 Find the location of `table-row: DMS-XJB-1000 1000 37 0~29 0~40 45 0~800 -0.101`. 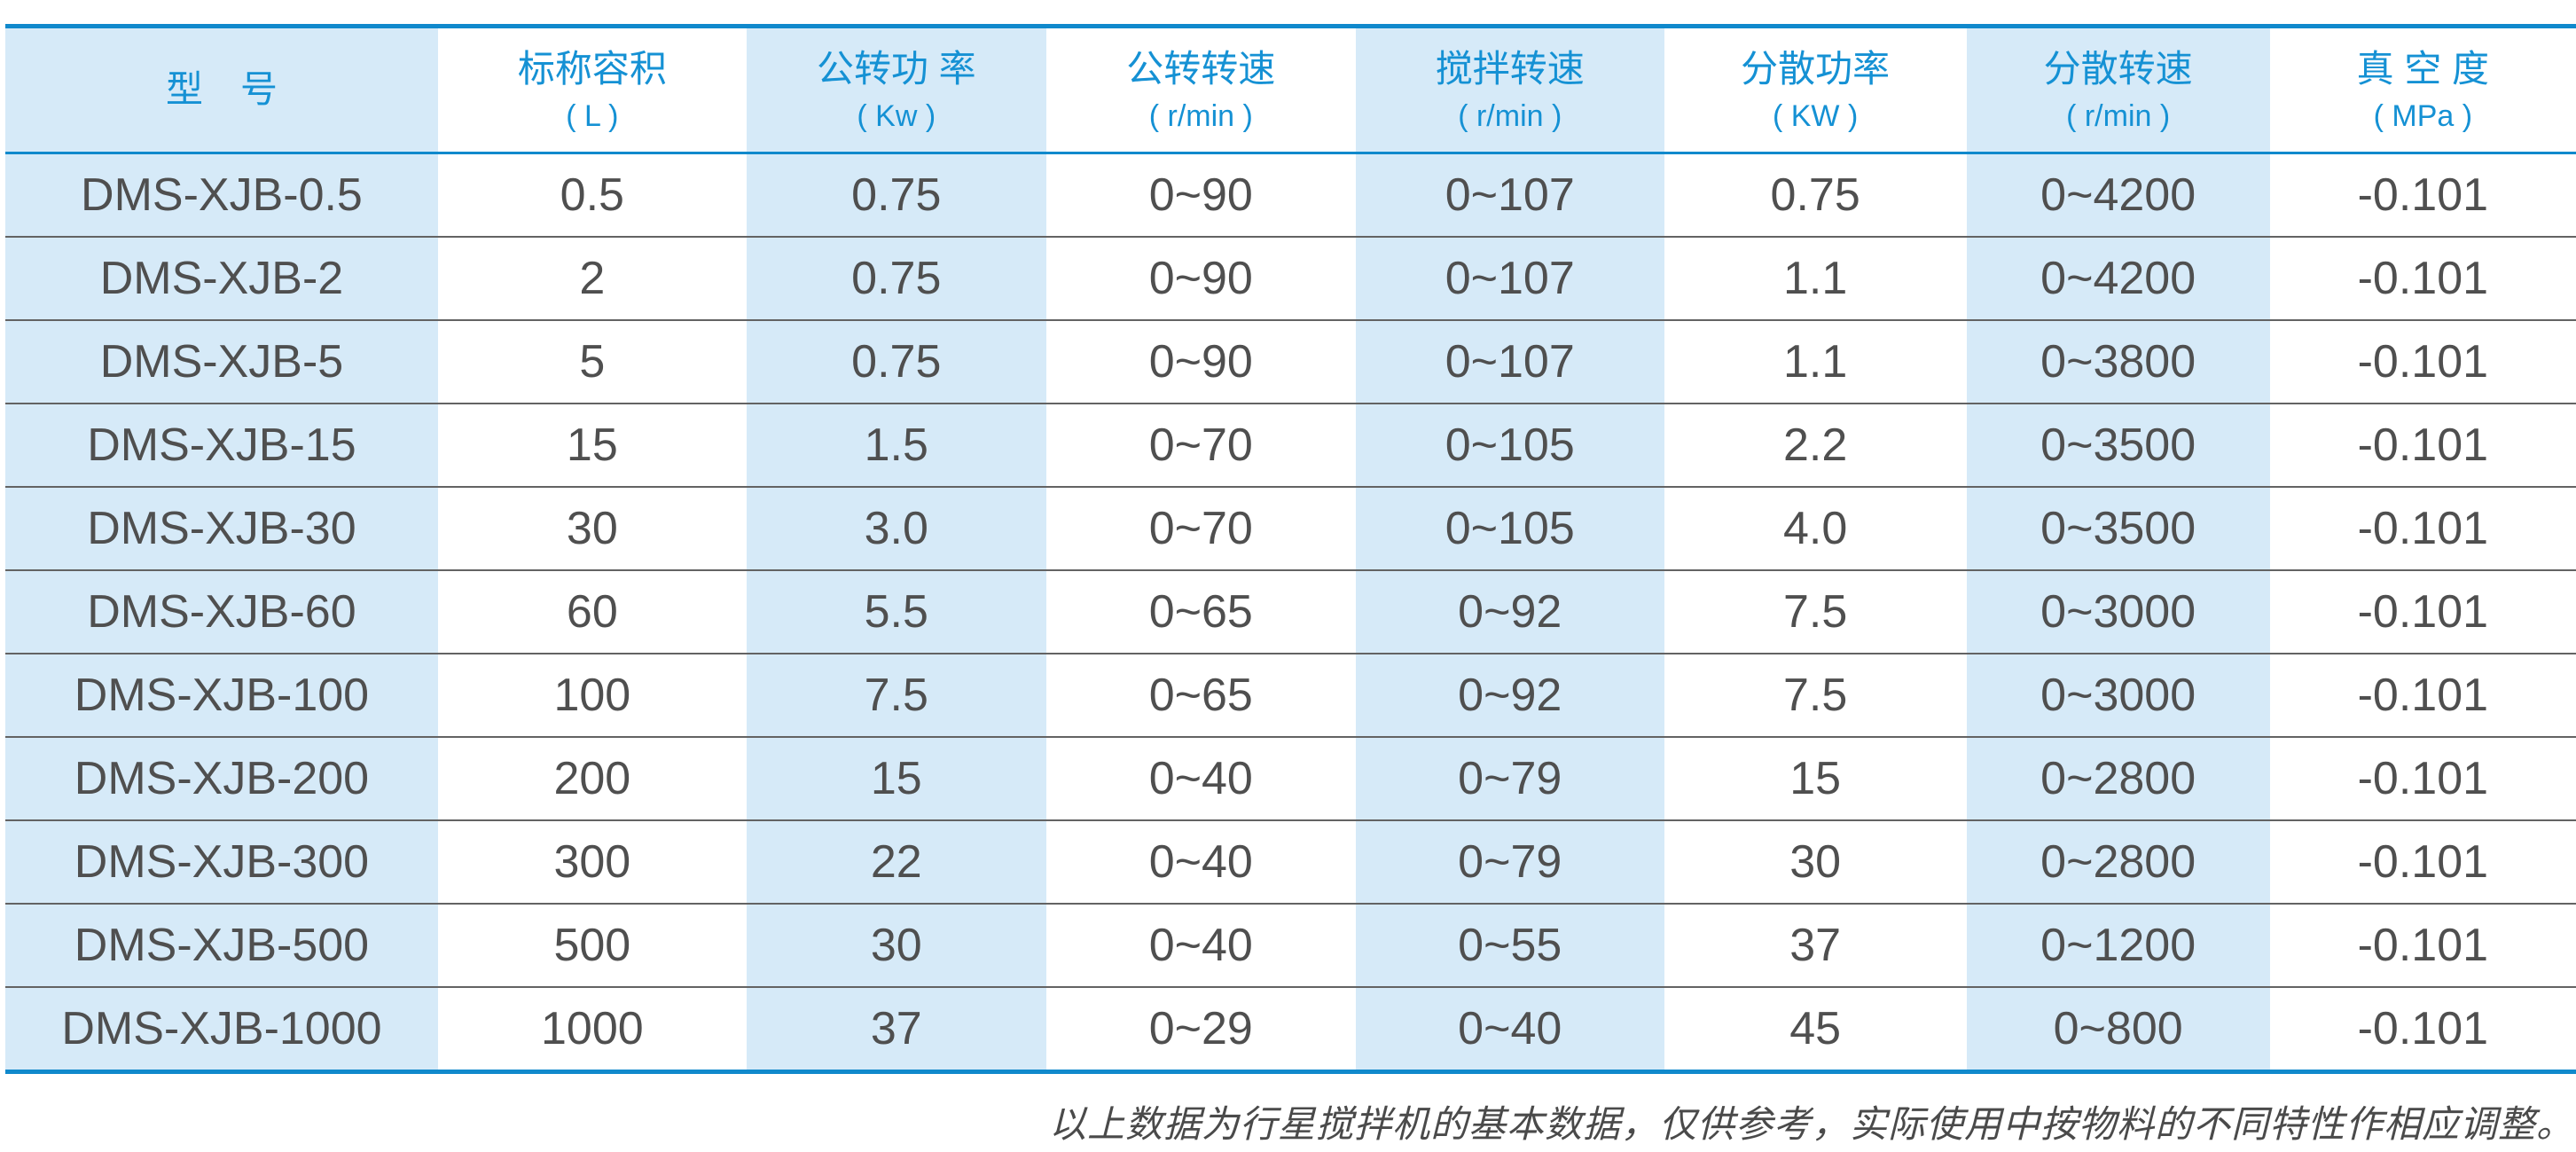

table-row: DMS-XJB-1000 1000 37 0~29 0~40 45 0~800 -0.101 is located at coordinates (1290, 1029).